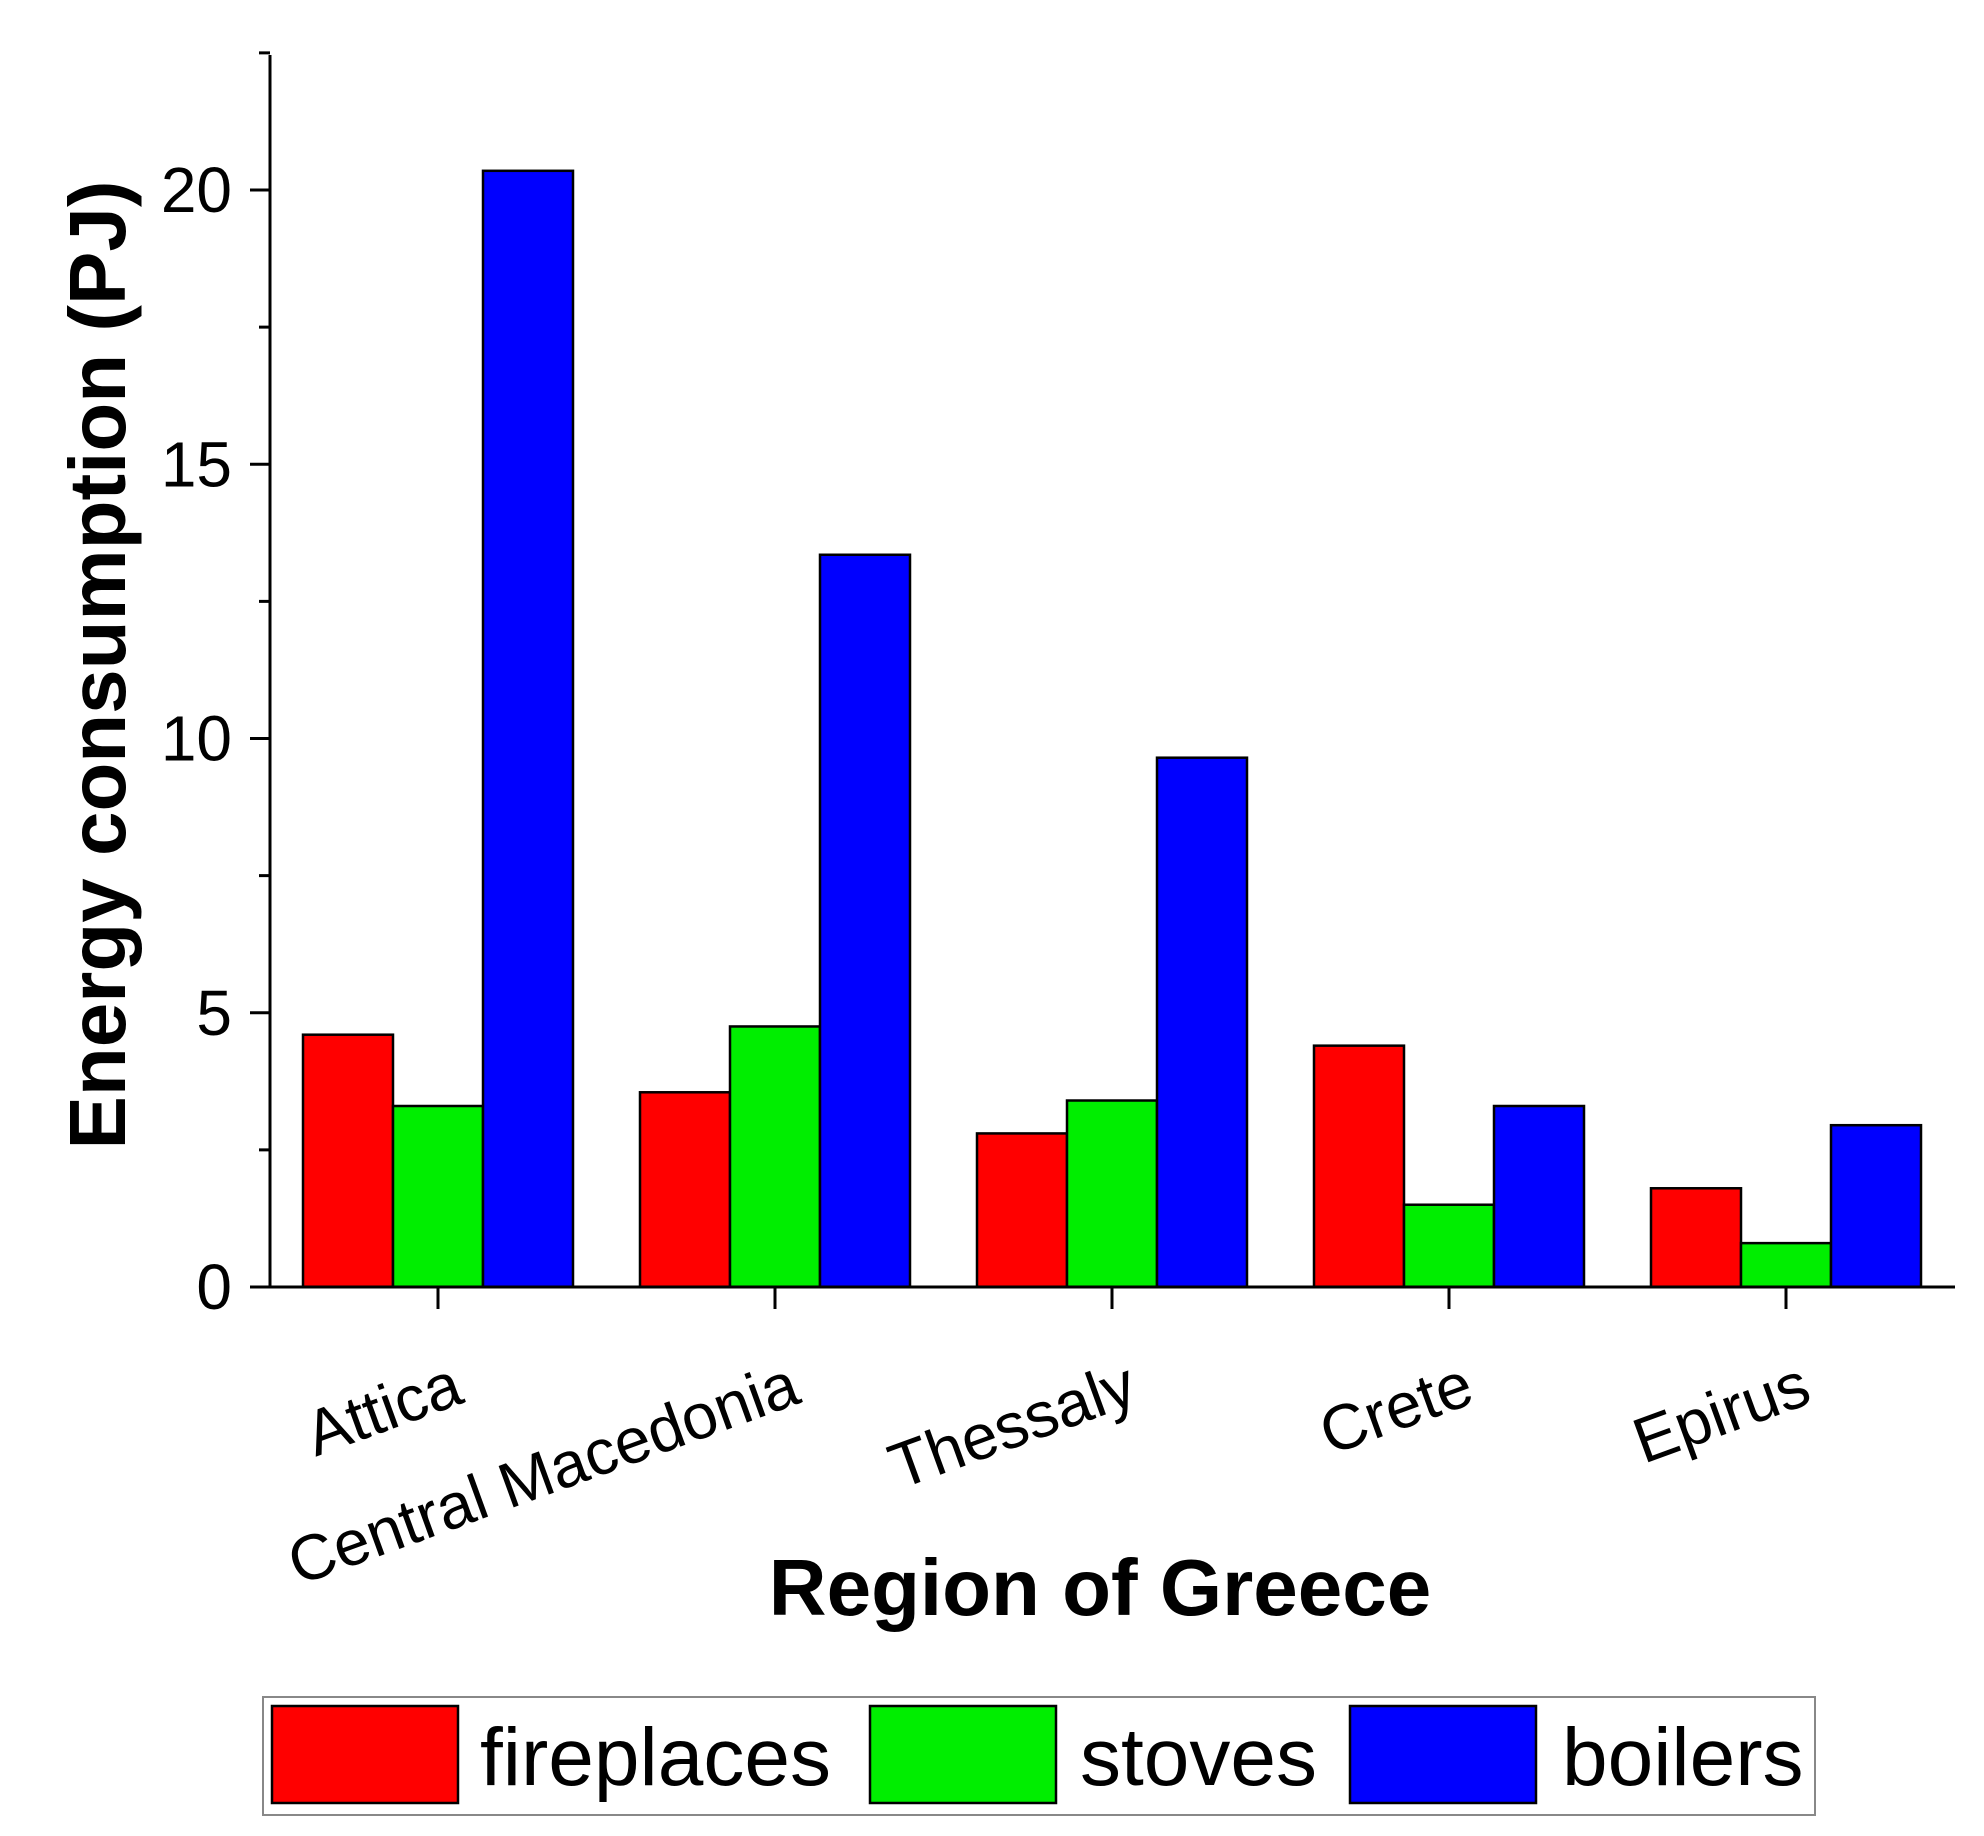 This screenshot has height=1836, width=1984. I want to click on y-tick-label: 15, so click(196, 464).